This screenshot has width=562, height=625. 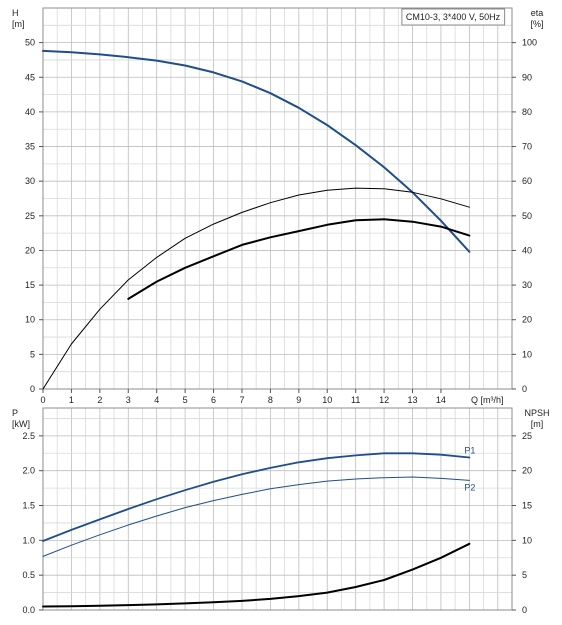 What do you see at coordinates (270, 400) in the screenshot?
I see `x-tick-label: 8` at bounding box center [270, 400].